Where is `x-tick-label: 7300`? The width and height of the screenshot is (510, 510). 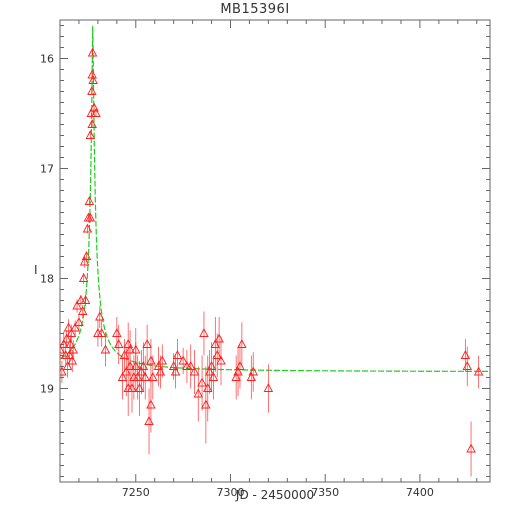
x-tick-label: 7300 is located at coordinates (230, 492).